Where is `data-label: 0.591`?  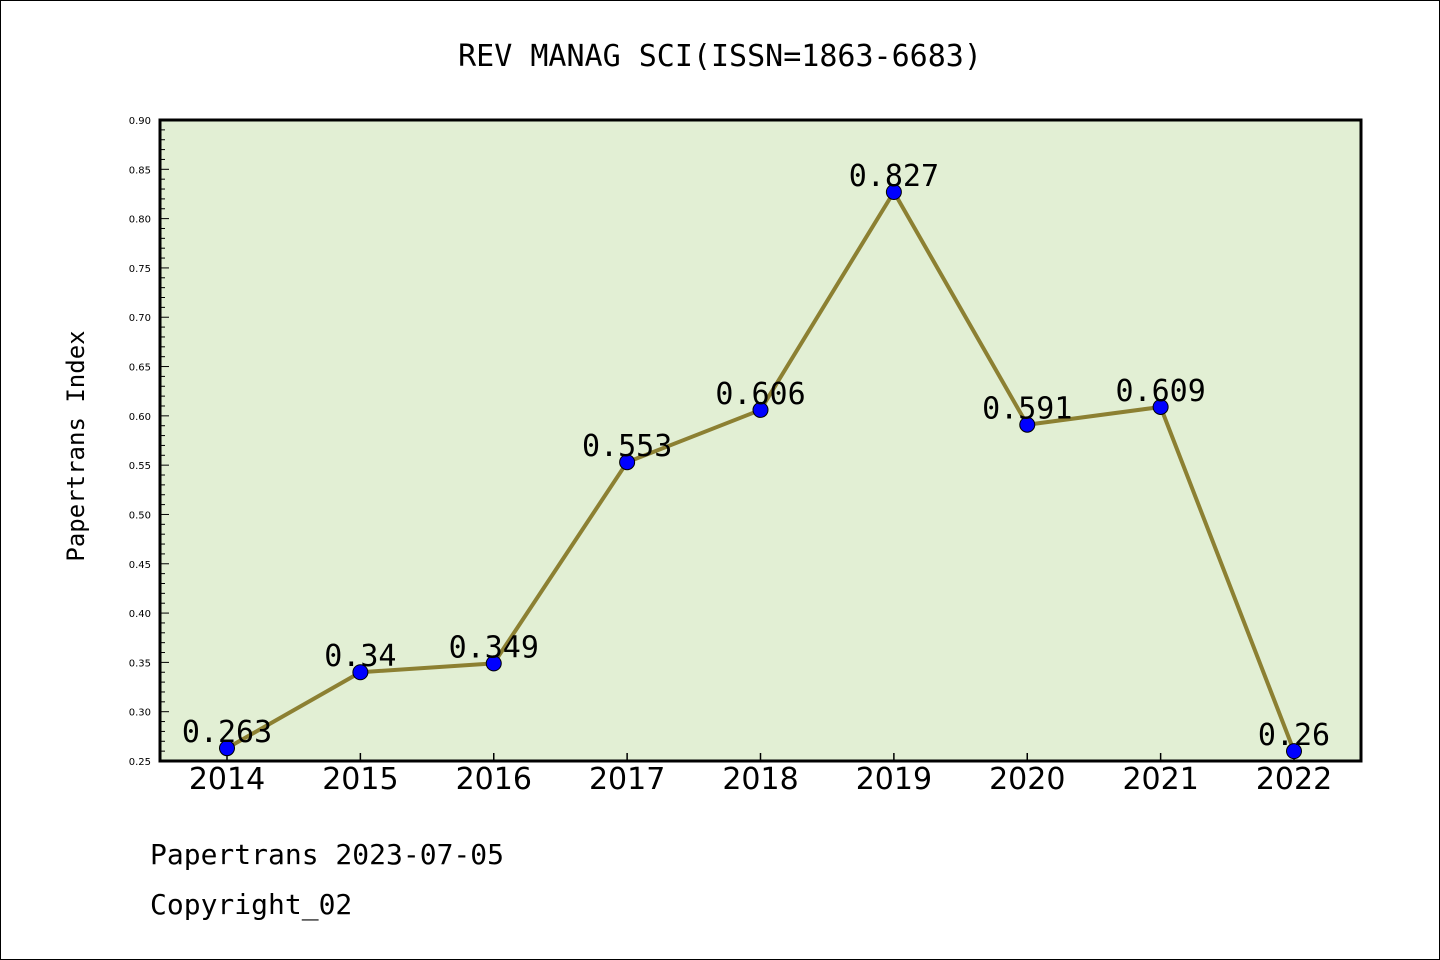 data-label: 0.591 is located at coordinates (1027, 409).